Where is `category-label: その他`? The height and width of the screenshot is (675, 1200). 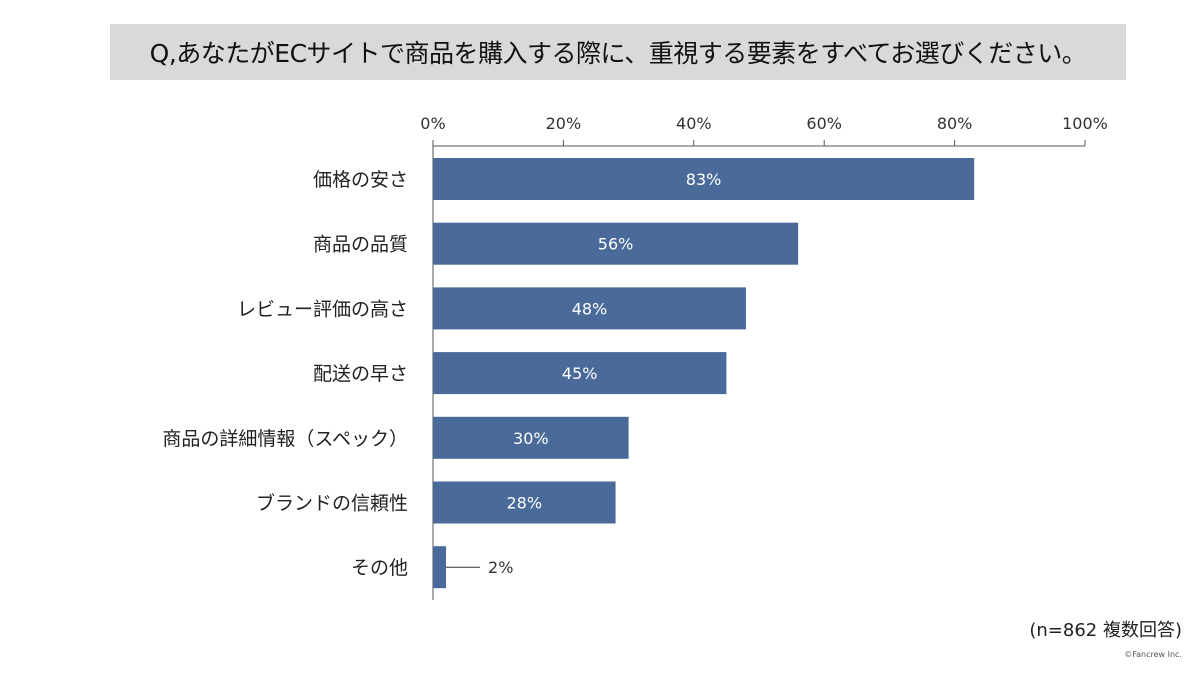
category-label: その他 is located at coordinates (379, 568).